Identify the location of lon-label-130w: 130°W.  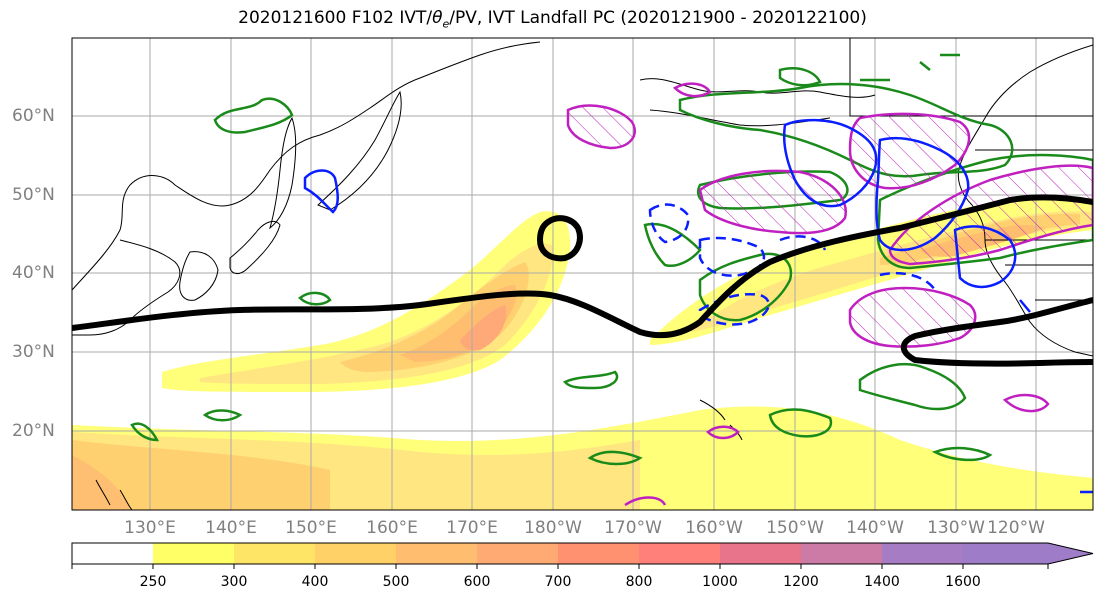
(956, 528).